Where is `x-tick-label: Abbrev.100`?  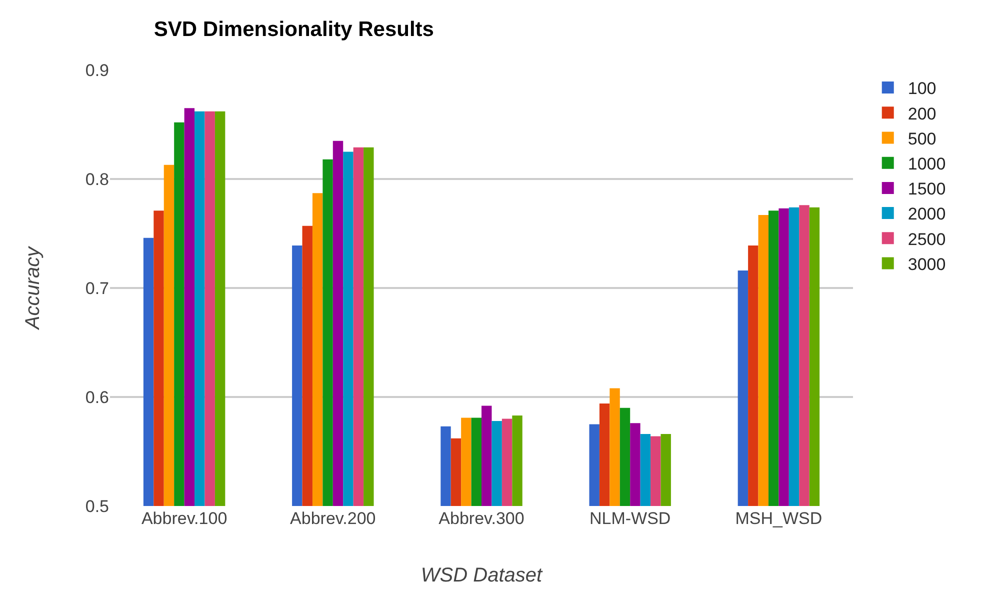 x-tick-label: Abbrev.100 is located at coordinates (184, 518).